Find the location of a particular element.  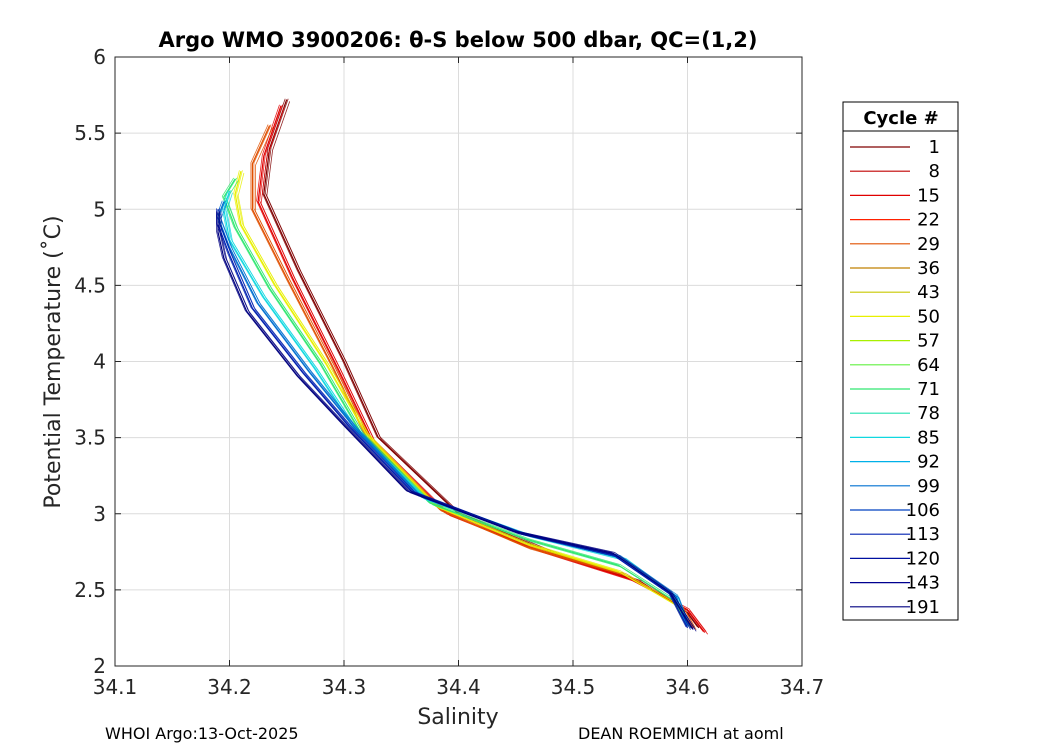

legend-entry-label: 15 is located at coordinates (928, 195).